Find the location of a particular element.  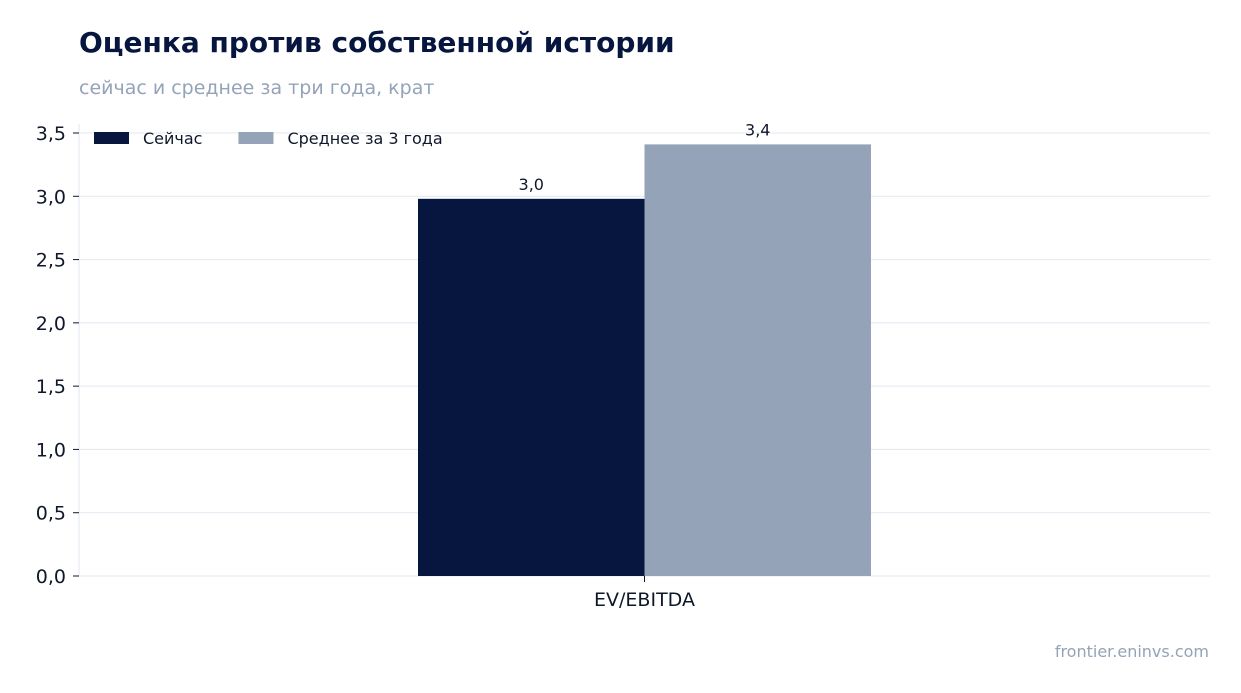

x-category-label: EV/EBITDA is located at coordinates (644, 600).